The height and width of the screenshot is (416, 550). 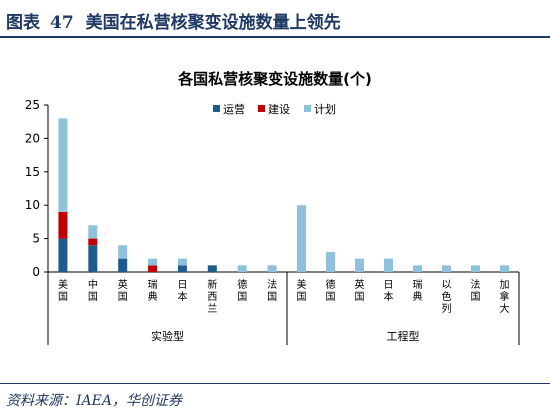 I want to click on source-note: 资料来源：IAEA，华创证券, so click(x=94, y=401).